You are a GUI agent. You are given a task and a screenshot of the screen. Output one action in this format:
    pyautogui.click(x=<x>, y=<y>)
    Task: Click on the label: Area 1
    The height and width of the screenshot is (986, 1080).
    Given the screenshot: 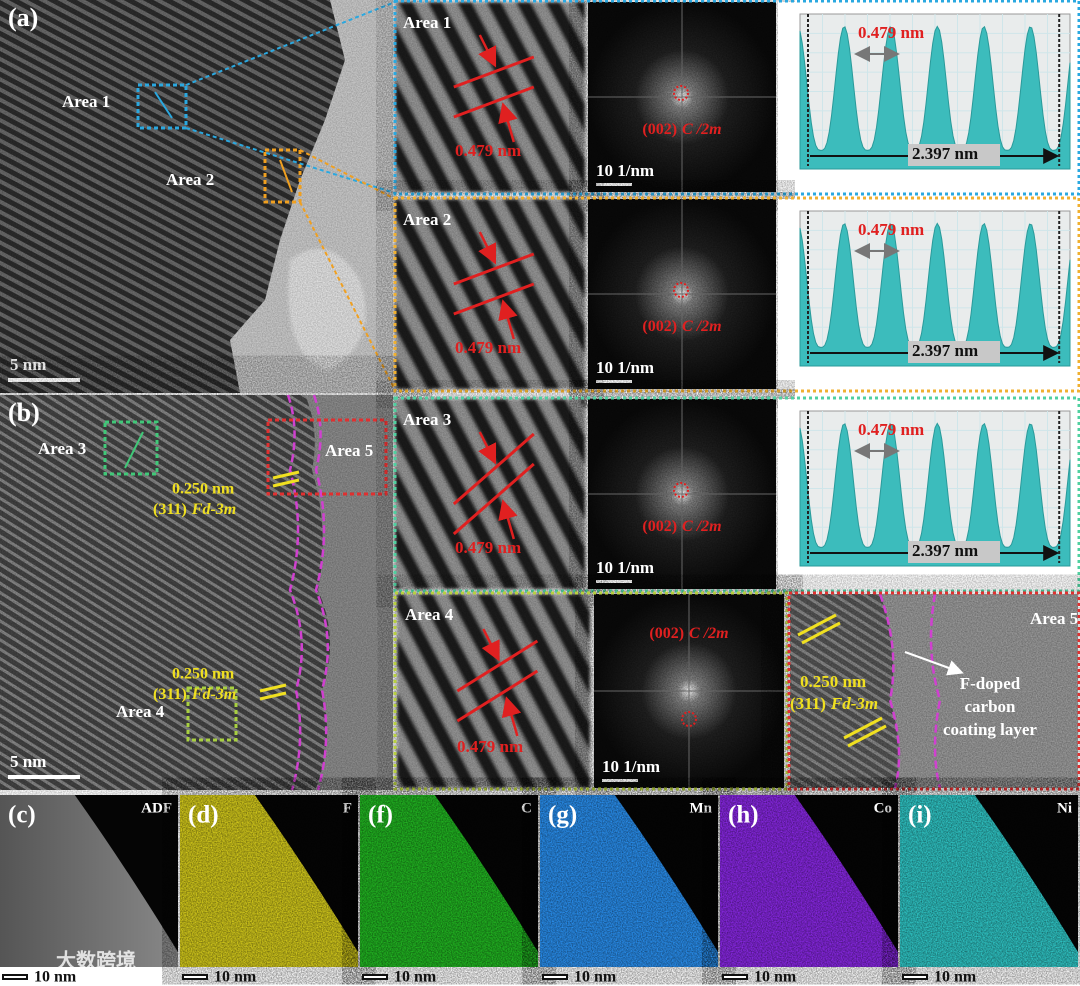 What is the action you would take?
    pyautogui.click(x=86, y=101)
    